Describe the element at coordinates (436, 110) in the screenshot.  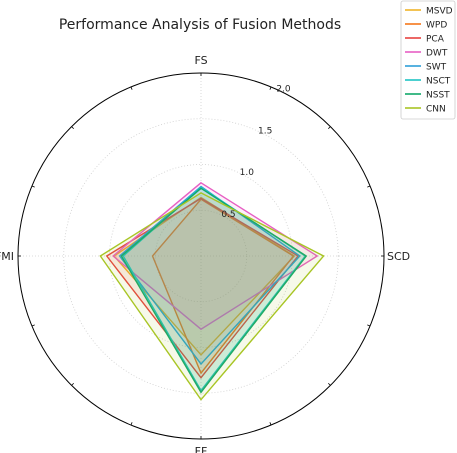
I see `legend-label-cnn: CNN` at that location.